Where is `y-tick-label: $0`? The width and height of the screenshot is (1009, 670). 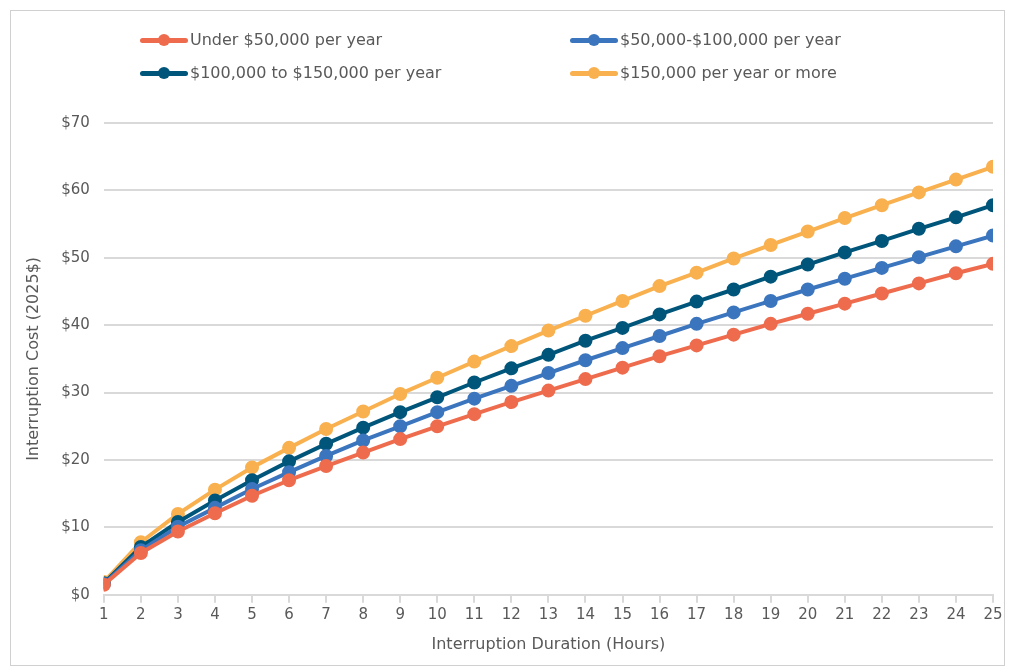 y-tick-label: $0 is located at coordinates (80, 593).